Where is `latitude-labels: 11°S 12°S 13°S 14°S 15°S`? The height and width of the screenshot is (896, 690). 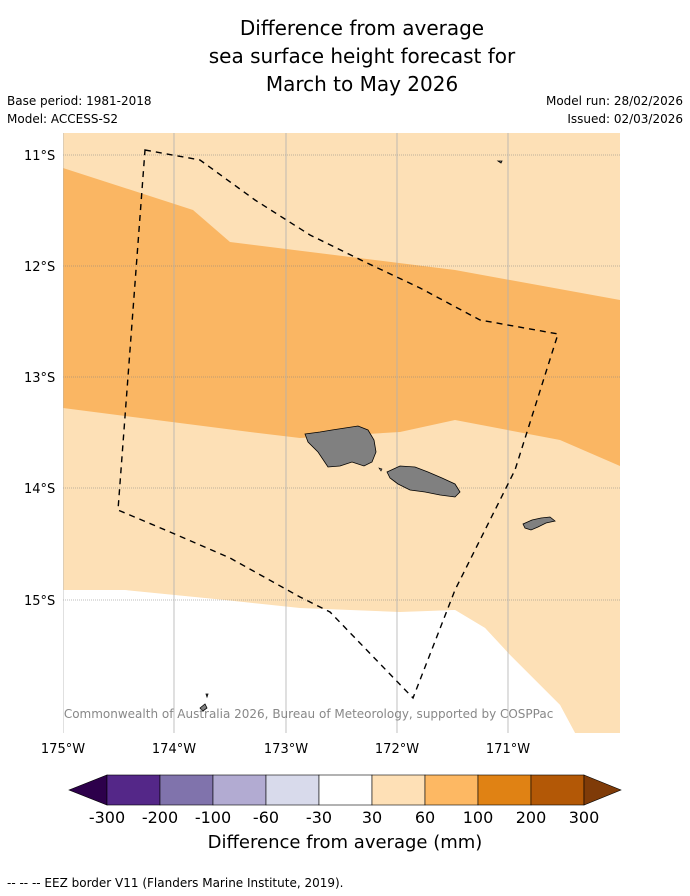 latitude-labels: 11°S 12°S 13°S 14°S 15°S is located at coordinates (39, 379).